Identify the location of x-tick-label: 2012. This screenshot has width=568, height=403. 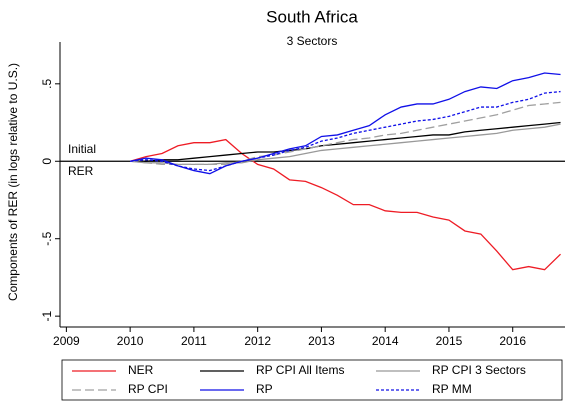
(257, 341).